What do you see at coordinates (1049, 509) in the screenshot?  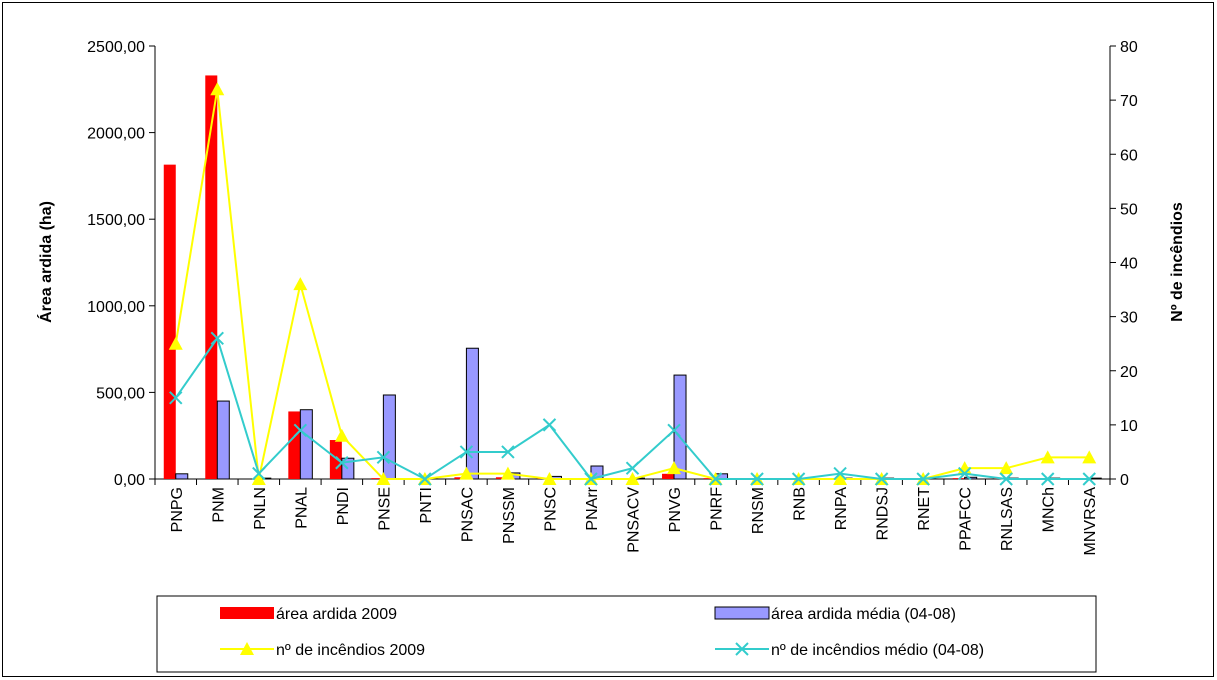 I see `x-tick-label: MNCh` at bounding box center [1049, 509].